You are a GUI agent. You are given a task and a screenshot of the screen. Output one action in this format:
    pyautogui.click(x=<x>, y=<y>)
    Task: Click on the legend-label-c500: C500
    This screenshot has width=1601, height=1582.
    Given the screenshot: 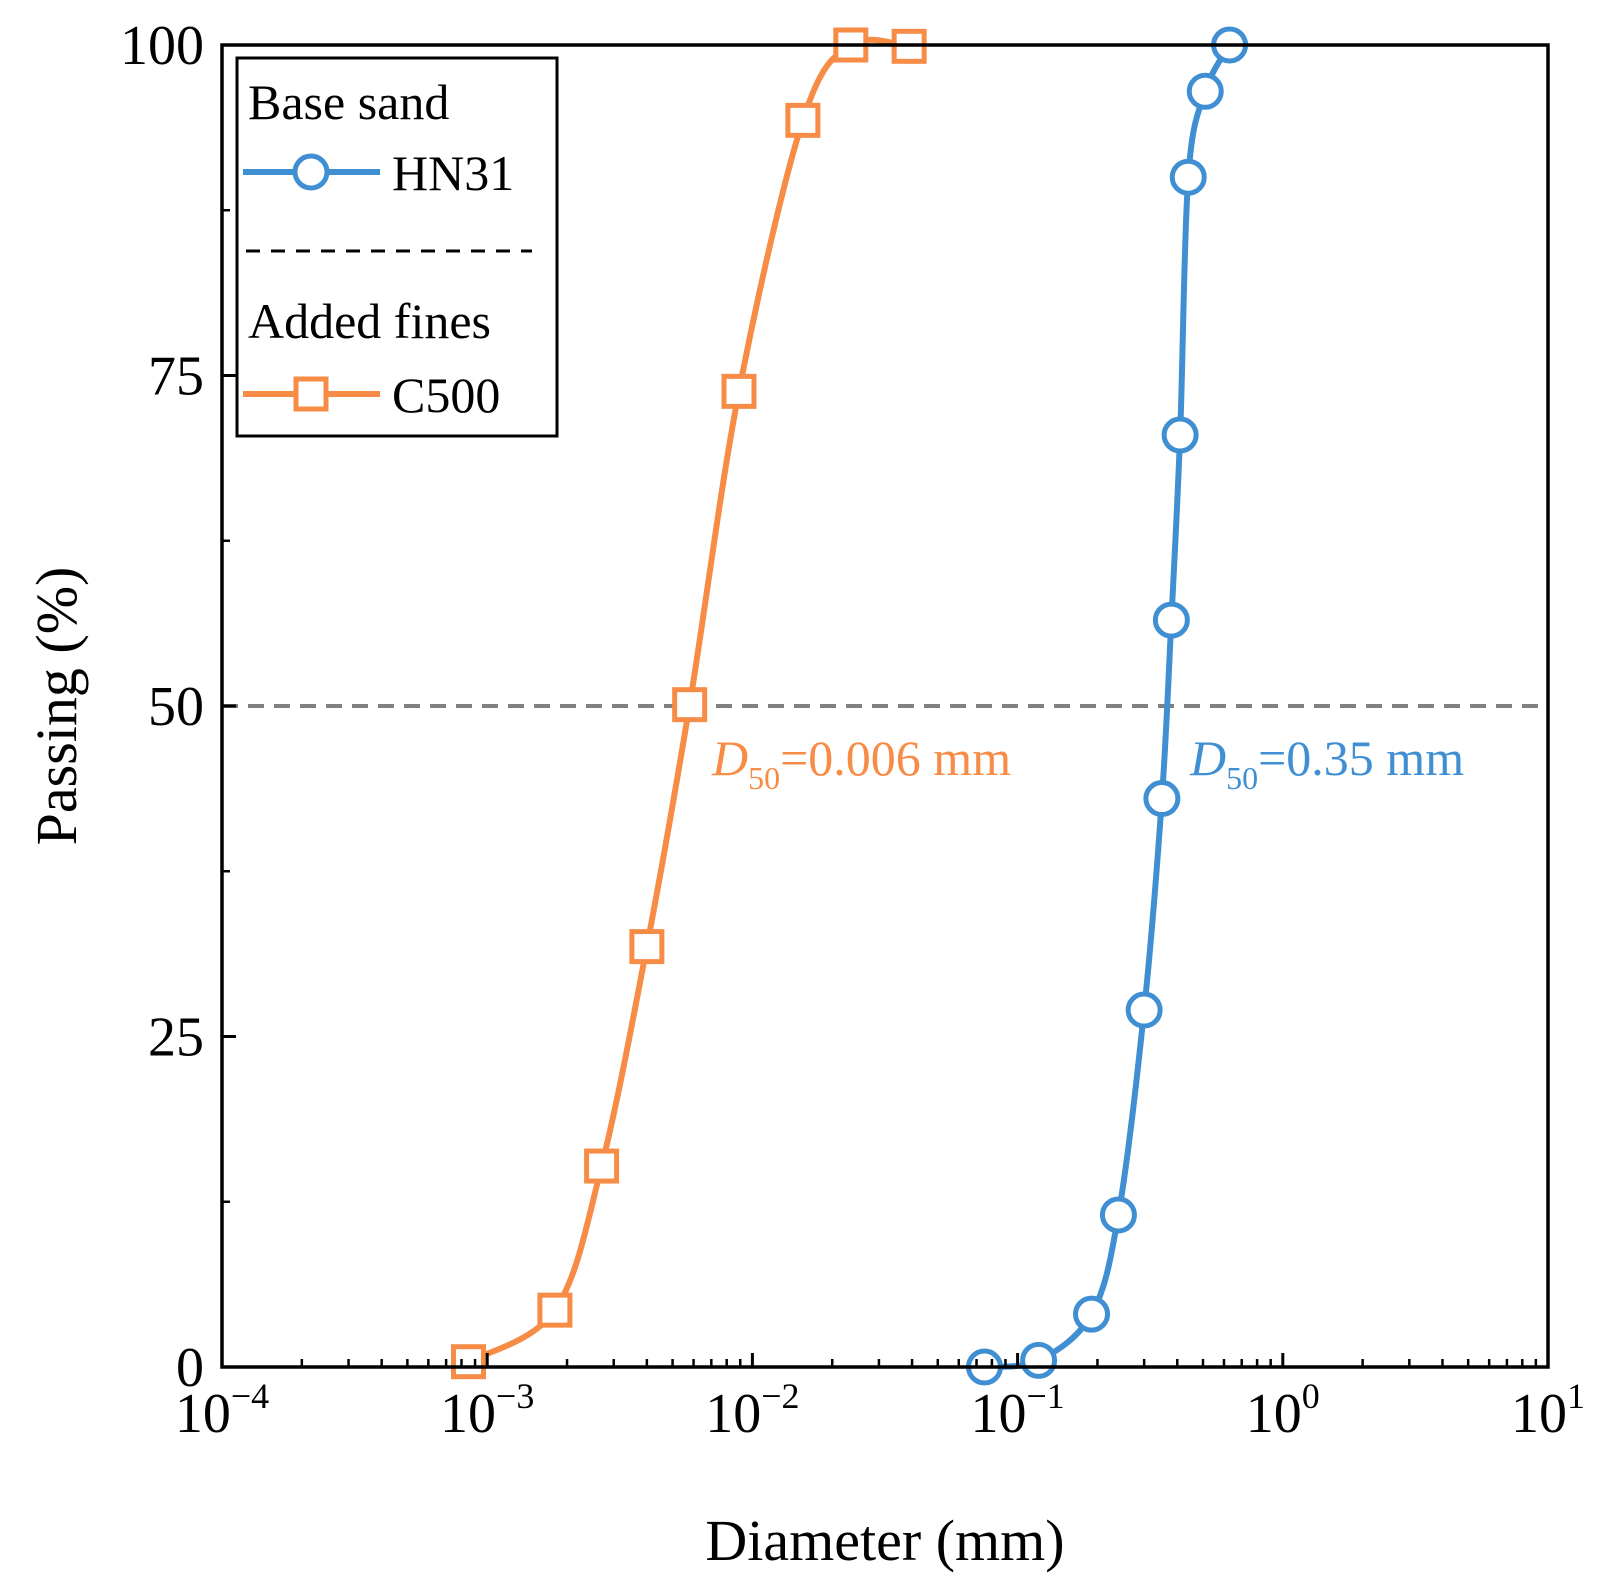 What is the action you would take?
    pyautogui.click(x=446, y=395)
    